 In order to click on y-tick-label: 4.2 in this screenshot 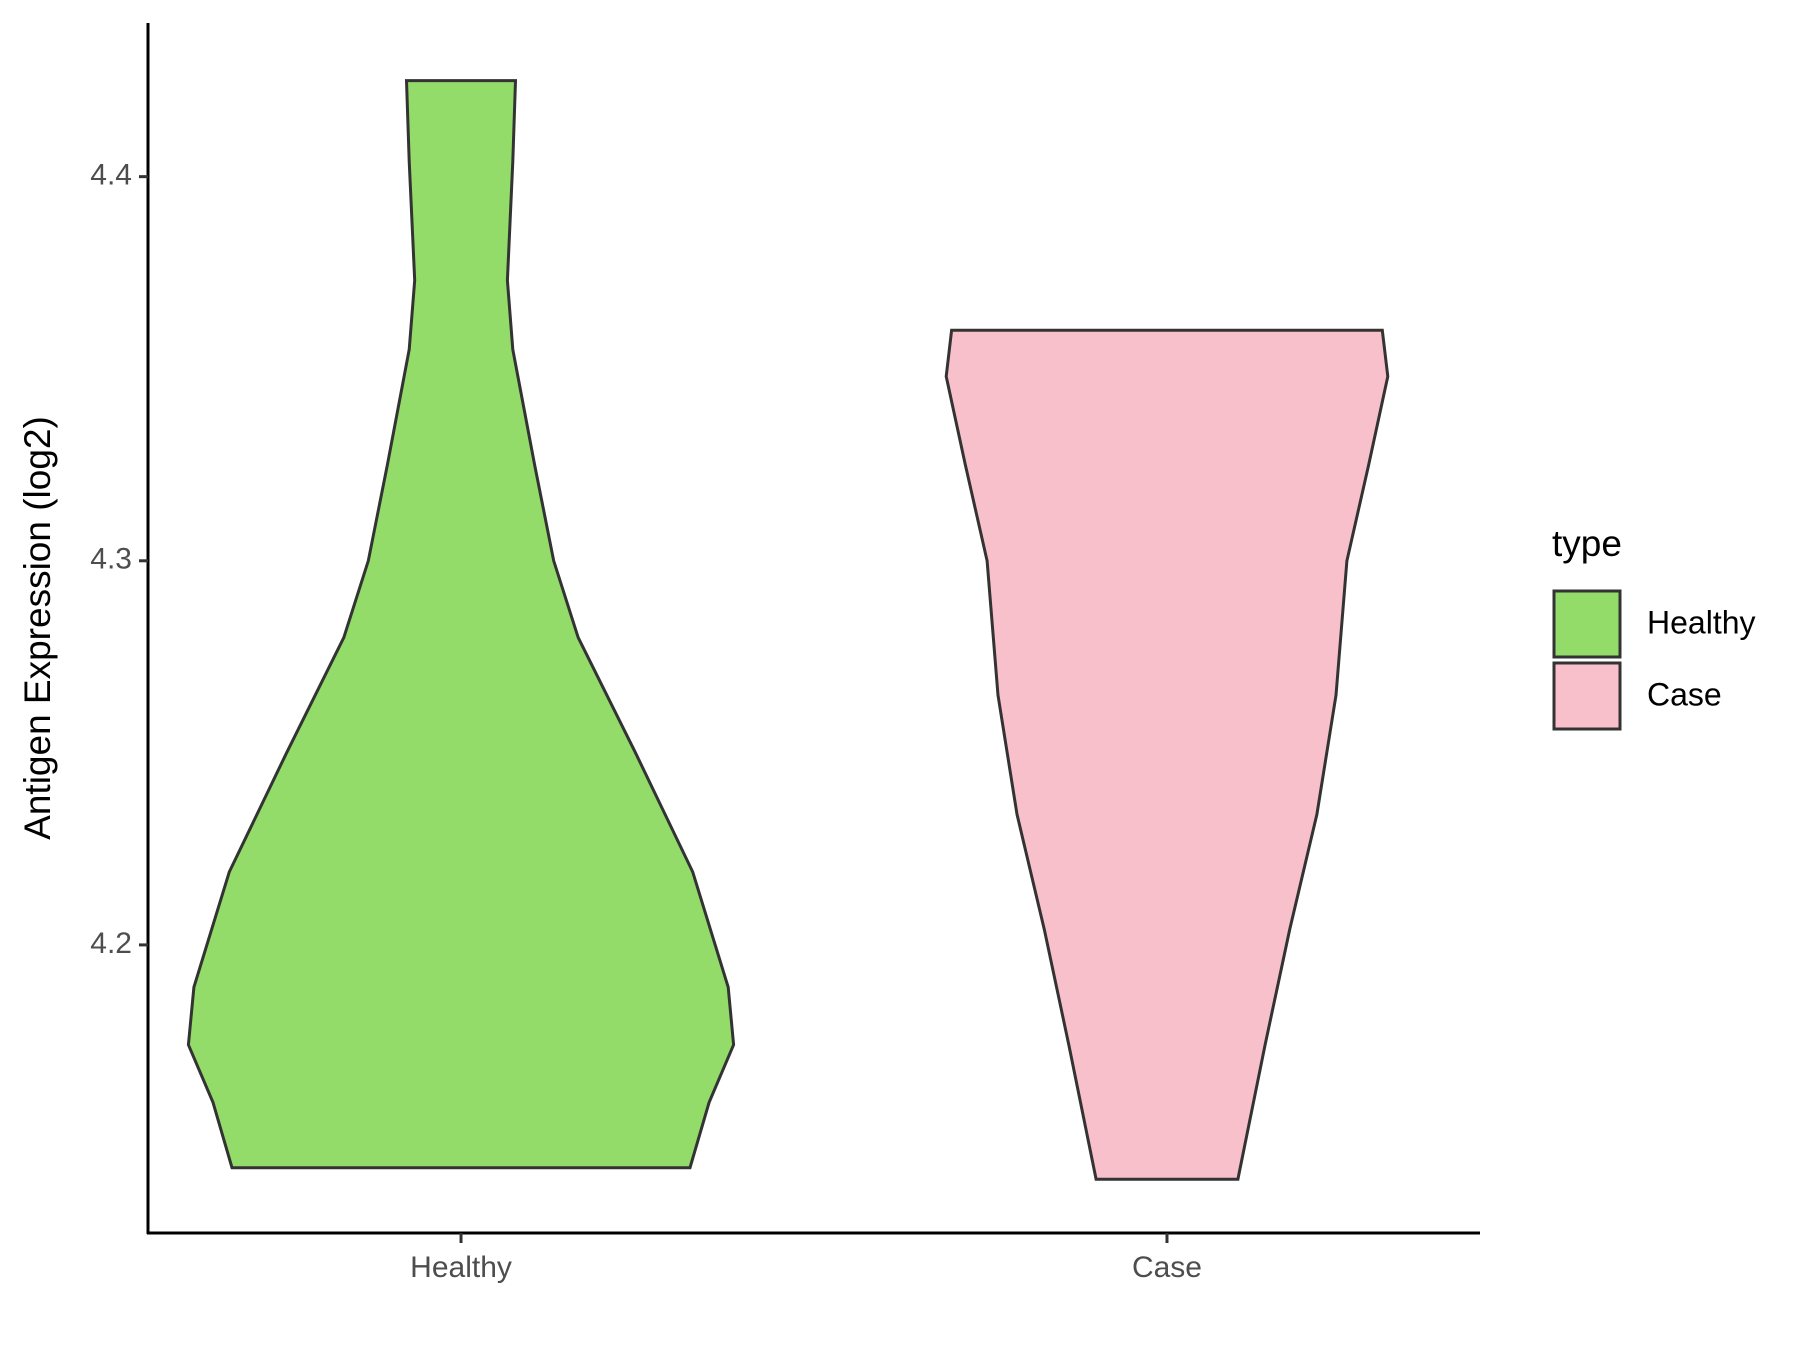, I will do `click(111, 943)`.